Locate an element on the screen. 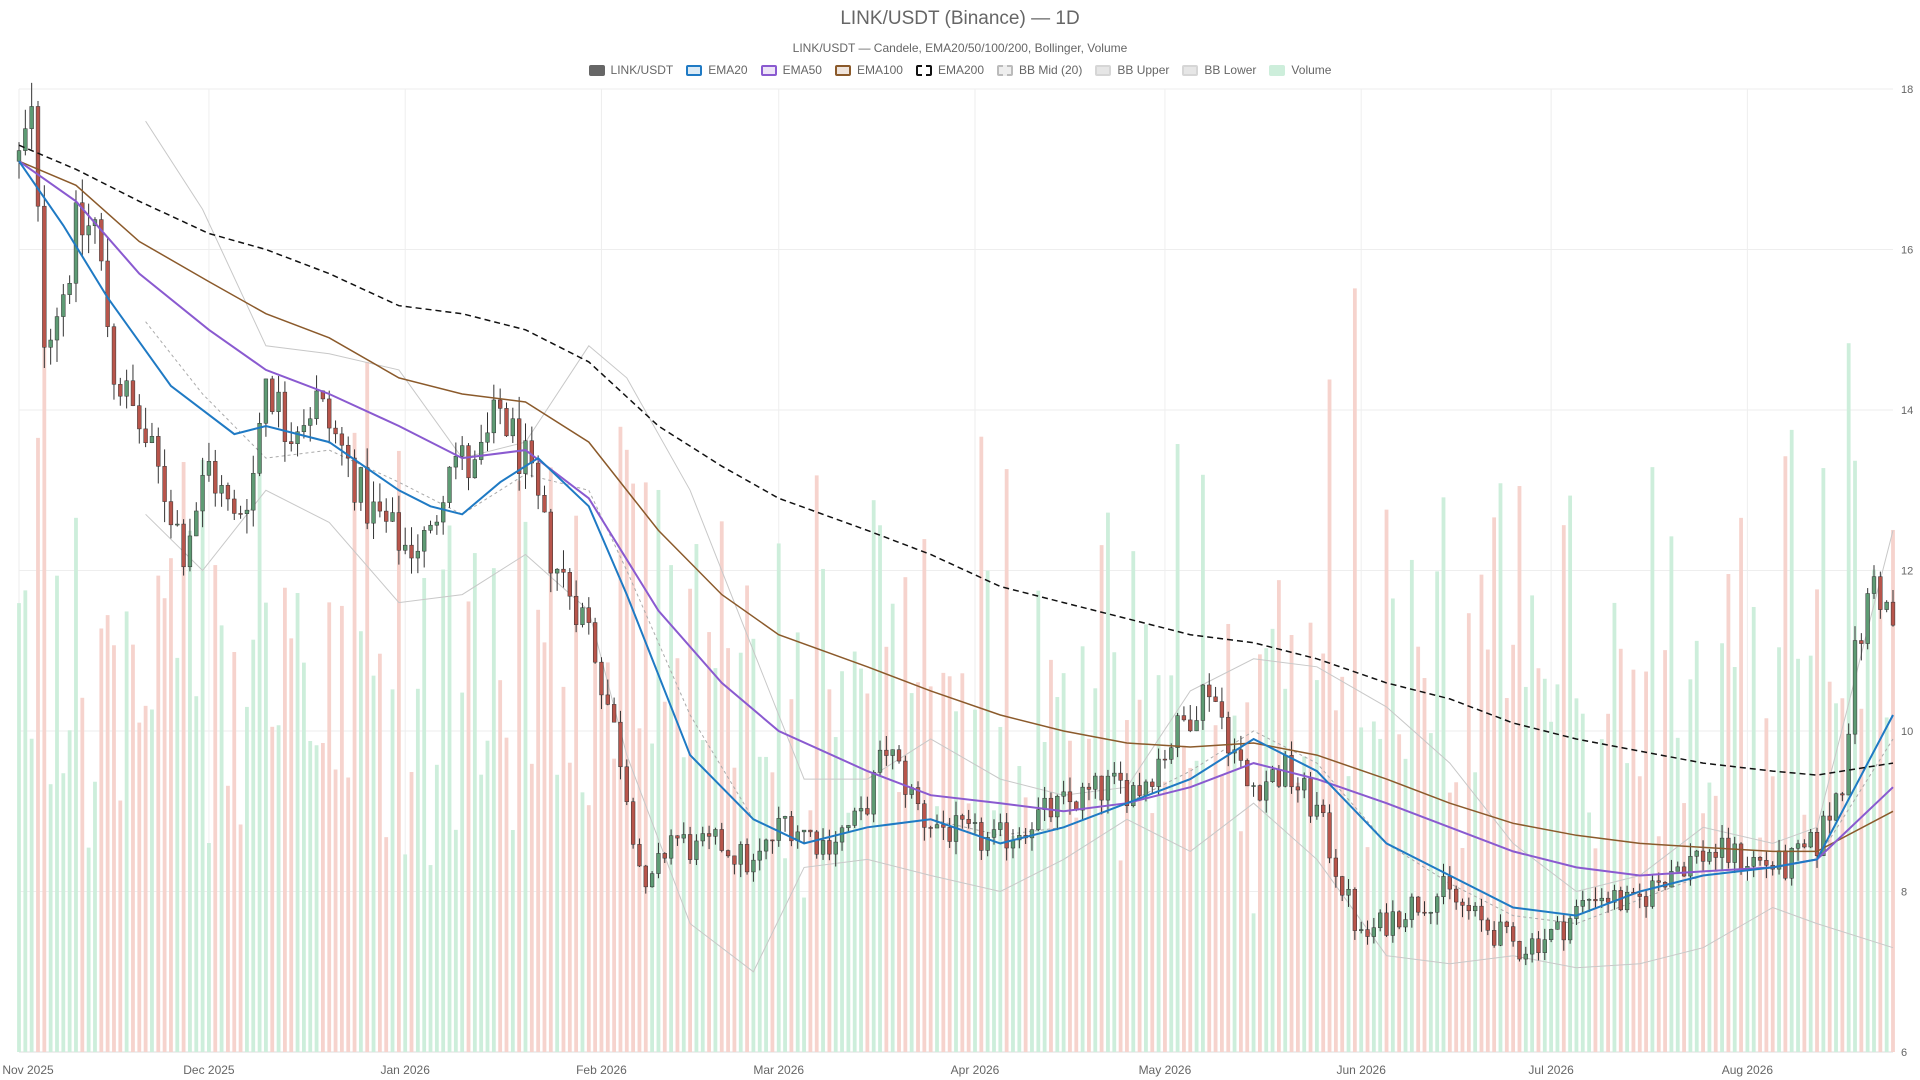 This screenshot has width=1920, height=1080. legend-item: Volume is located at coordinates (1300, 70).